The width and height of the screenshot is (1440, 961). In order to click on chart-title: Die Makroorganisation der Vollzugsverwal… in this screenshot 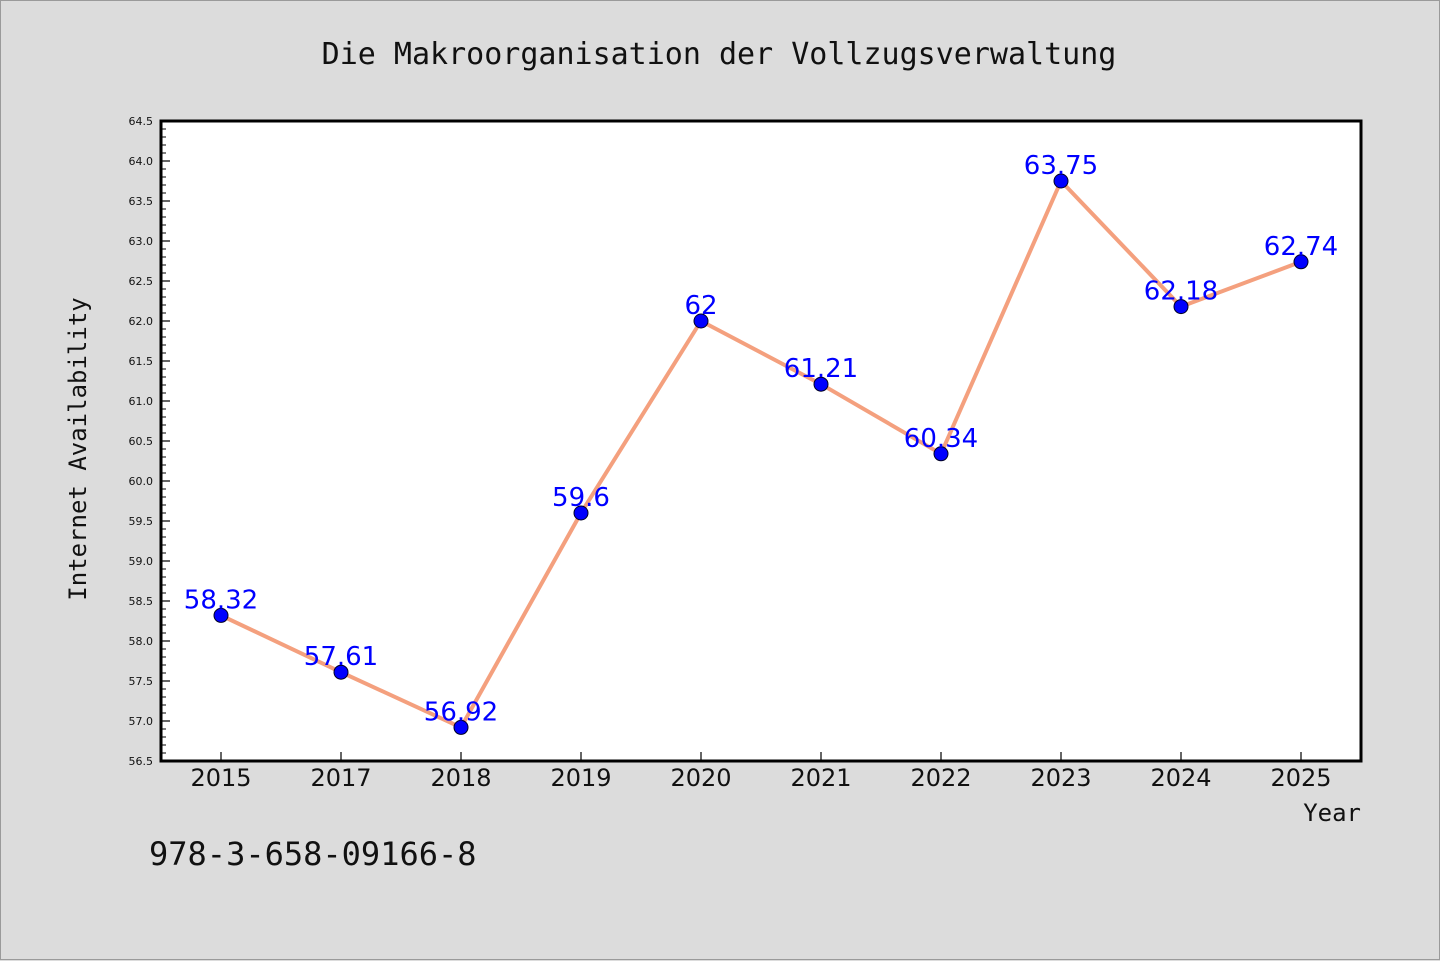, I will do `click(719, 54)`.